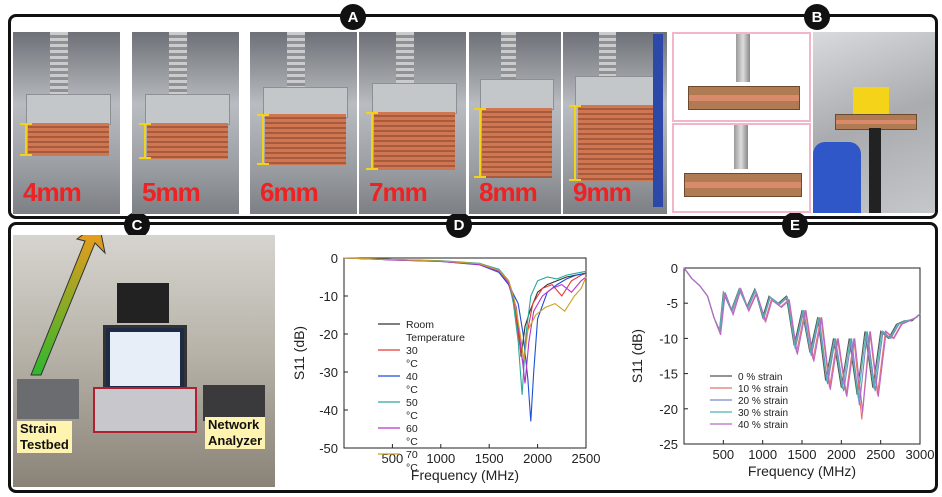 The image size is (942, 497). Describe the element at coordinates (289, 192) in the screenshot. I see `strain-label: 6mm` at that location.